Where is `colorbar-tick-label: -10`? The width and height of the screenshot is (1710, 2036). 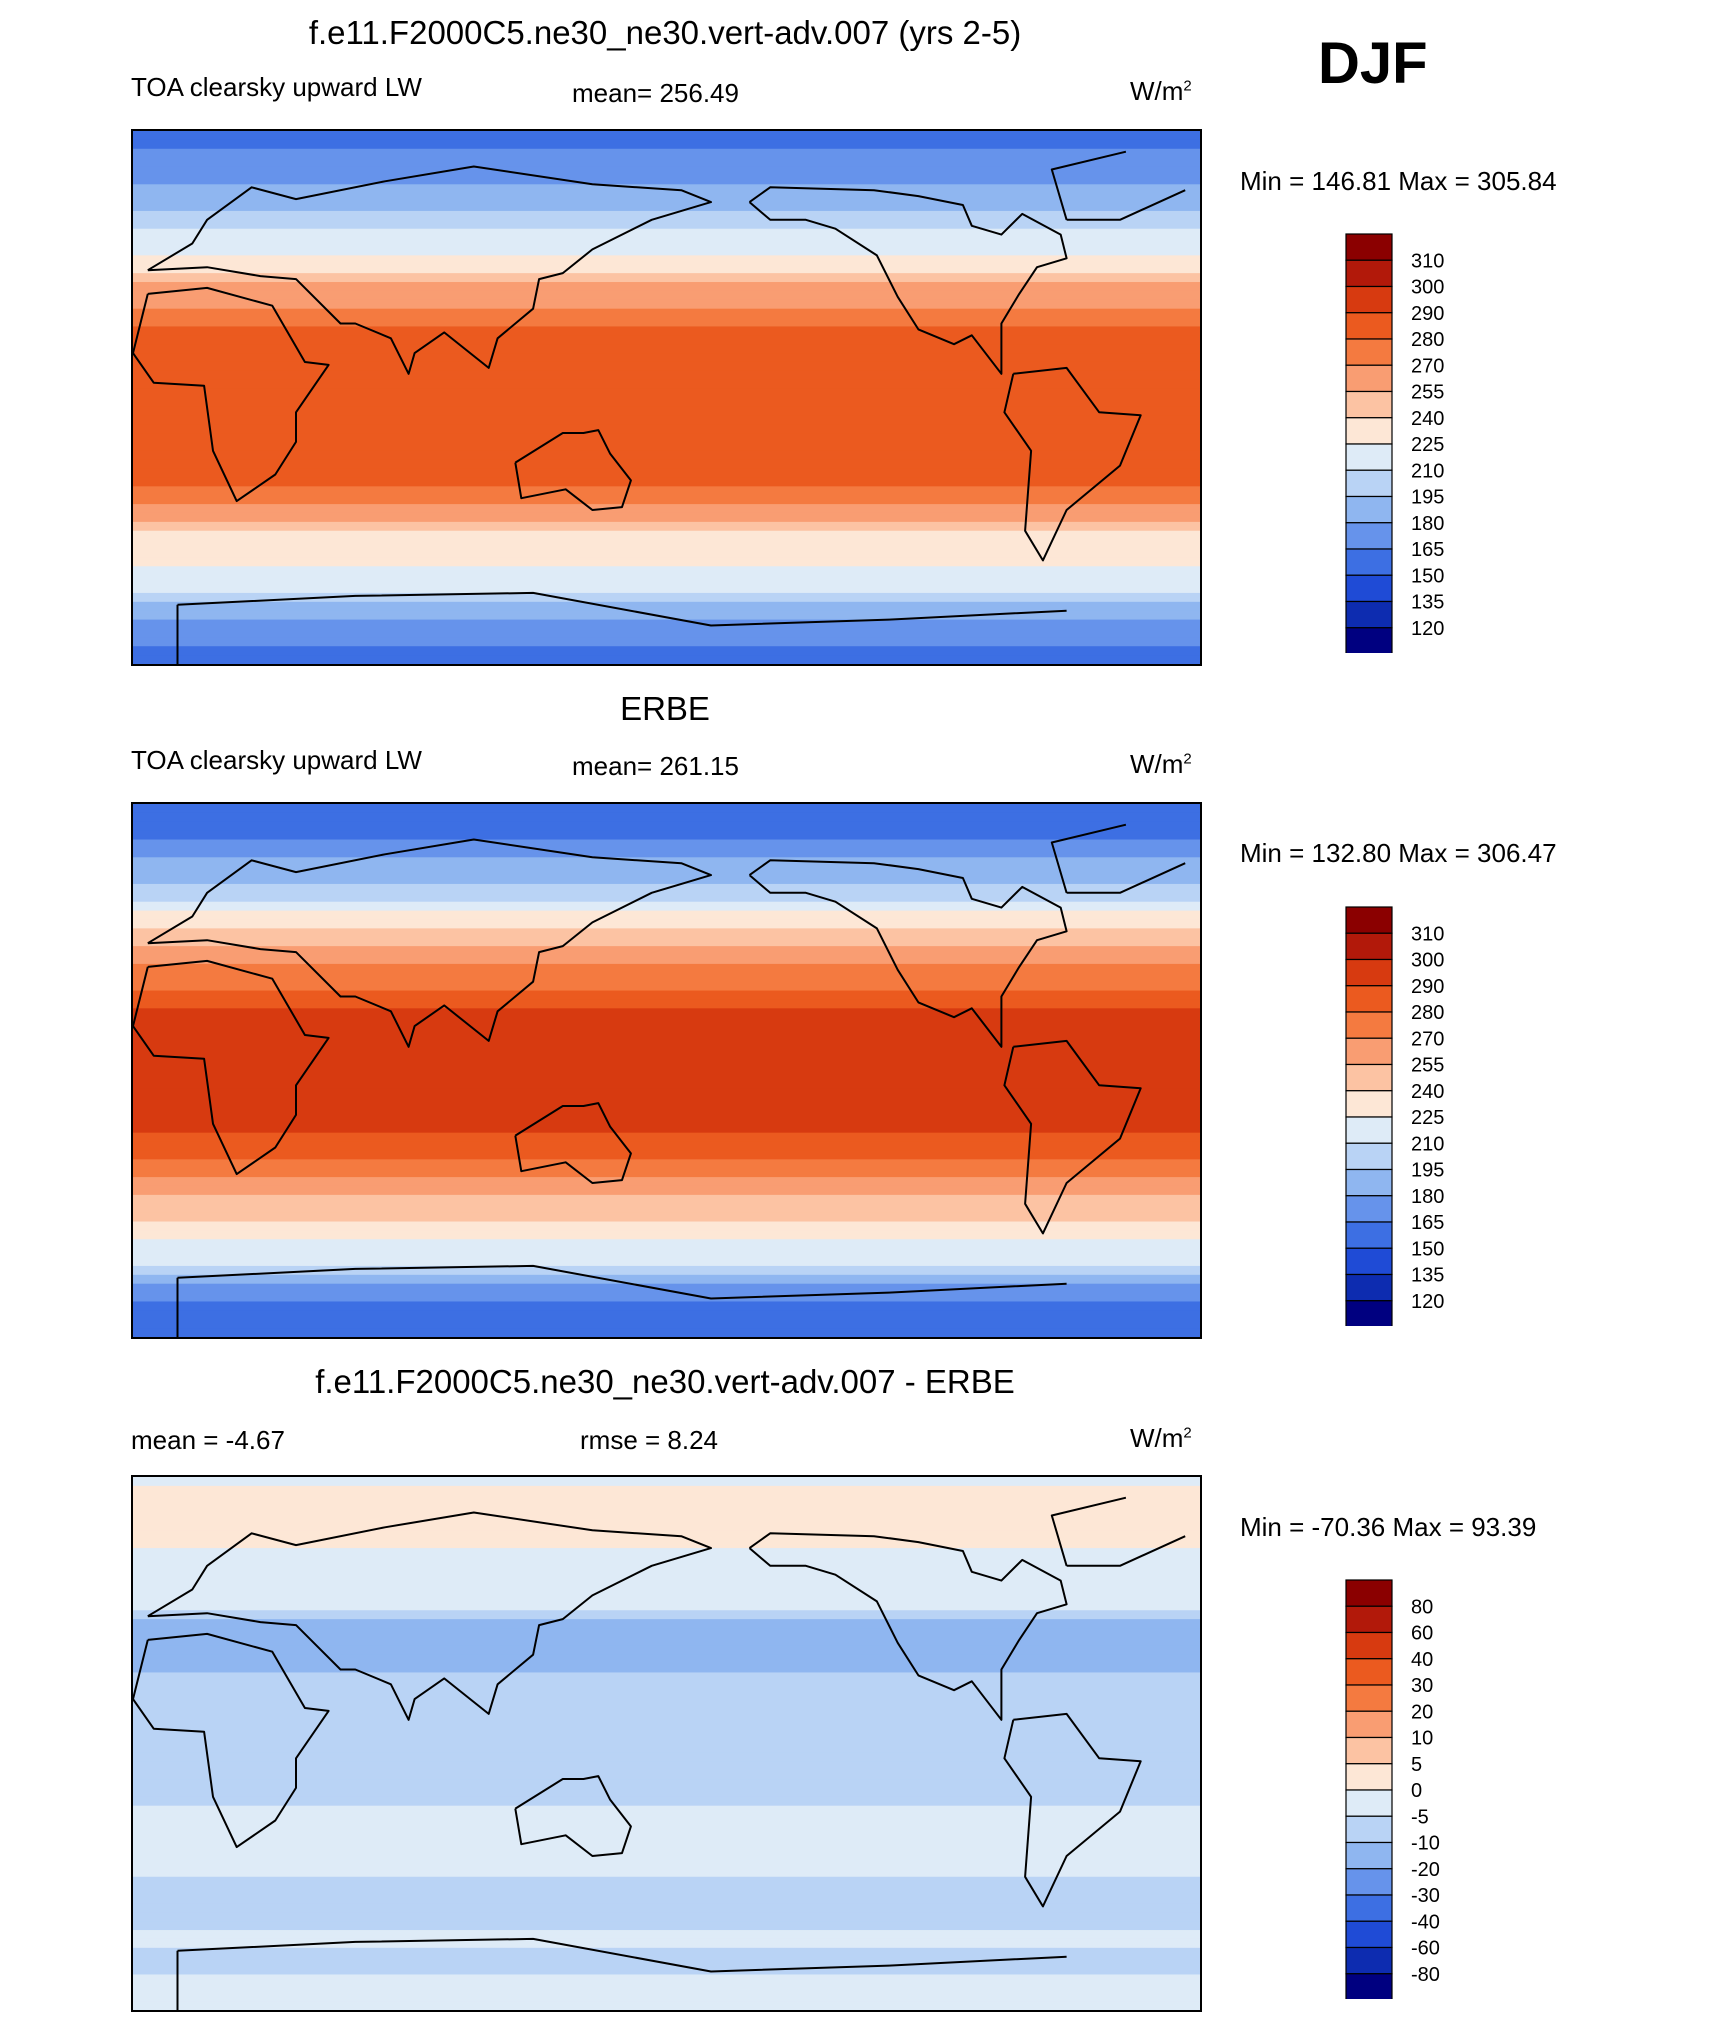 colorbar-tick-label: -10 is located at coordinates (1425, 1844).